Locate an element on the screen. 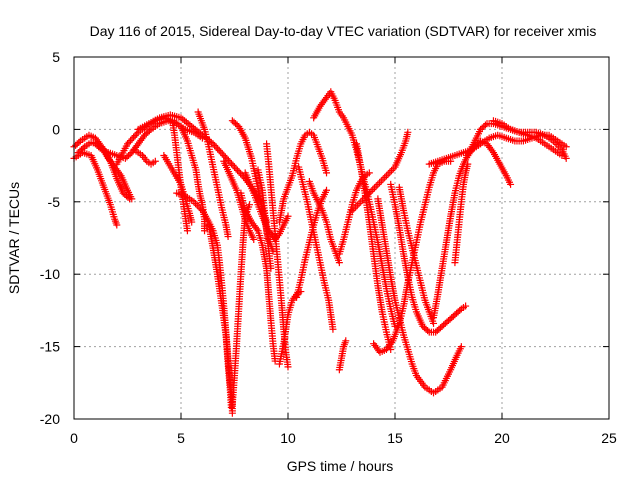 The width and height of the screenshot is (640, 480). y-tick-label: -20 is located at coordinates (50, 419).